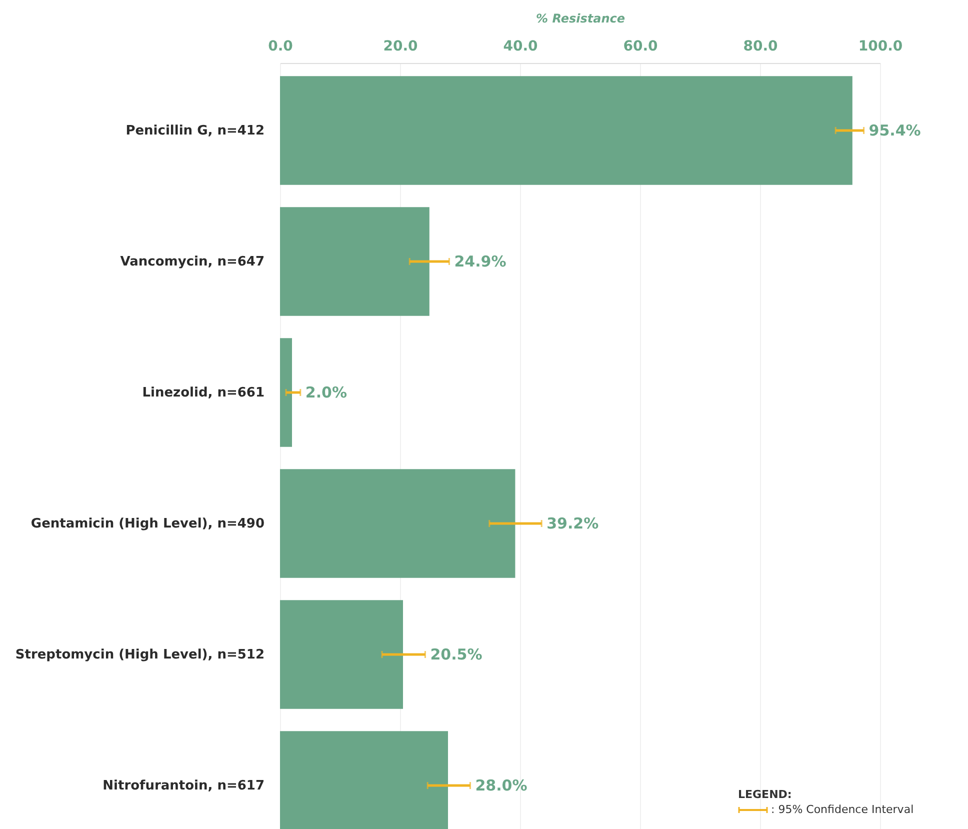  Describe the element at coordinates (400, 46) in the screenshot. I see `x-tick-label: 20.0` at that location.